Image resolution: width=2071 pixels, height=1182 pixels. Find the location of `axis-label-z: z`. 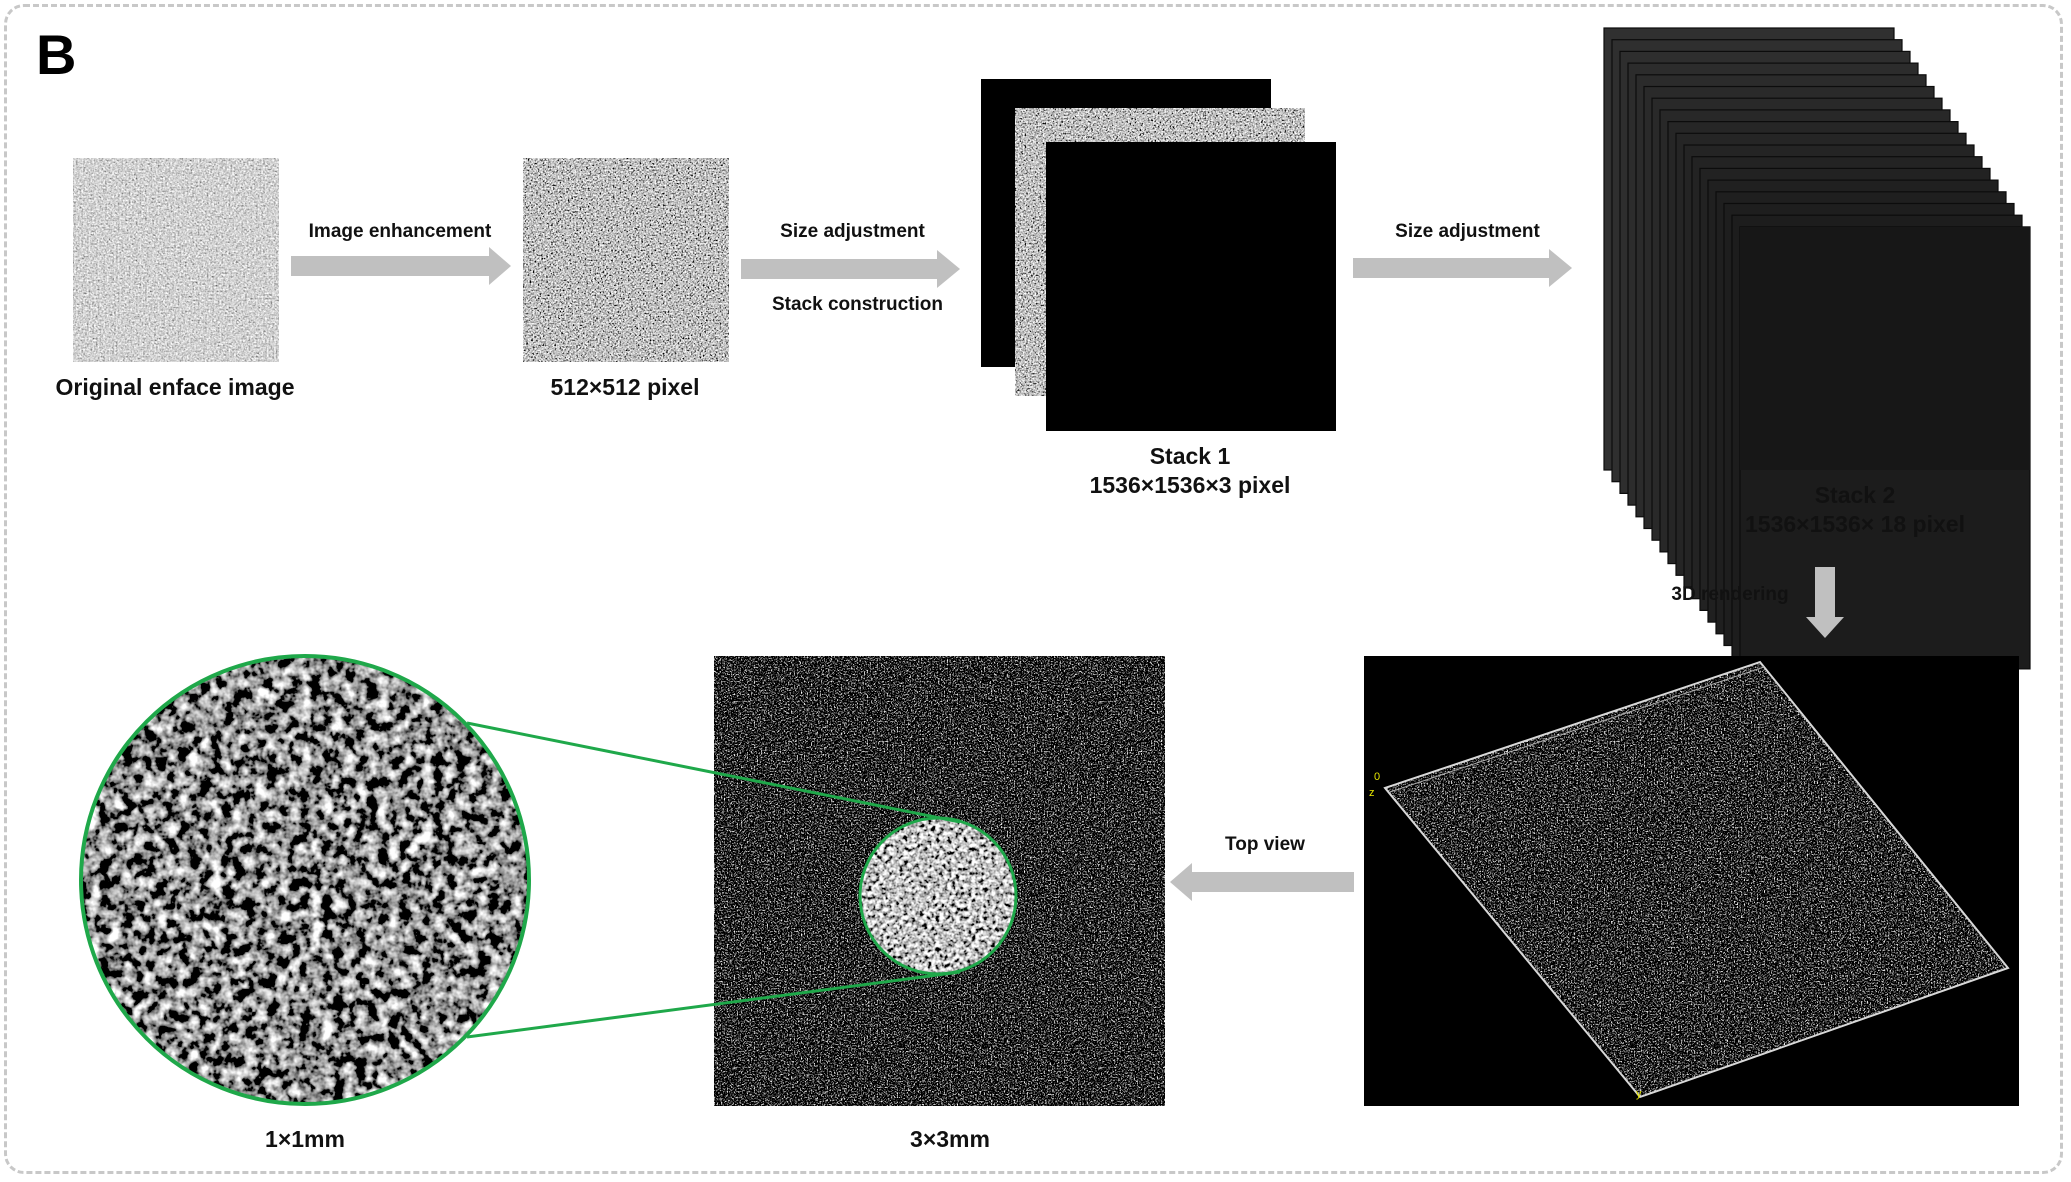

axis-label-z: z is located at coordinates (1372, 793).